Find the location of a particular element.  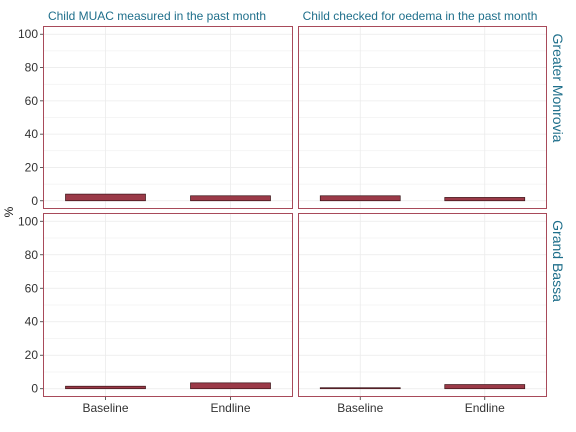

y-tick-label-r1-2: 40 is located at coordinates (32, 322).